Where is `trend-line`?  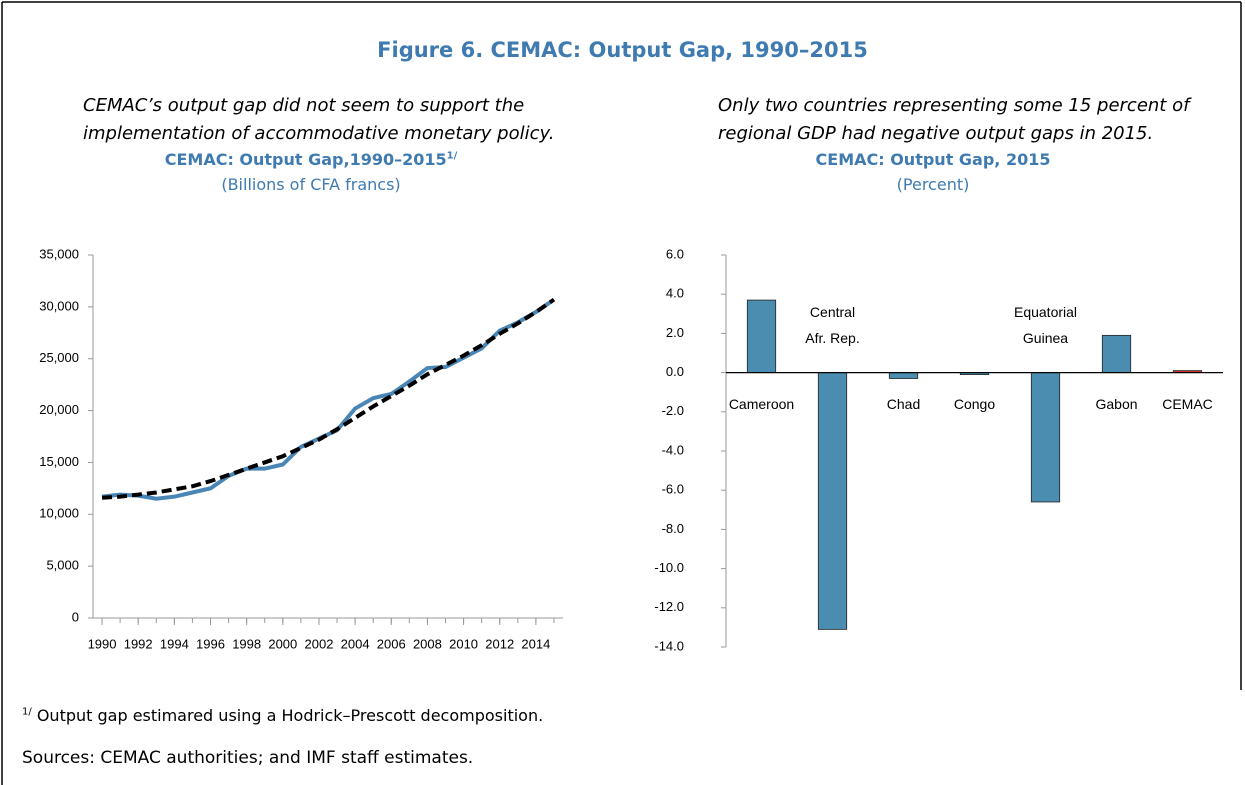
trend-line is located at coordinates (328, 398).